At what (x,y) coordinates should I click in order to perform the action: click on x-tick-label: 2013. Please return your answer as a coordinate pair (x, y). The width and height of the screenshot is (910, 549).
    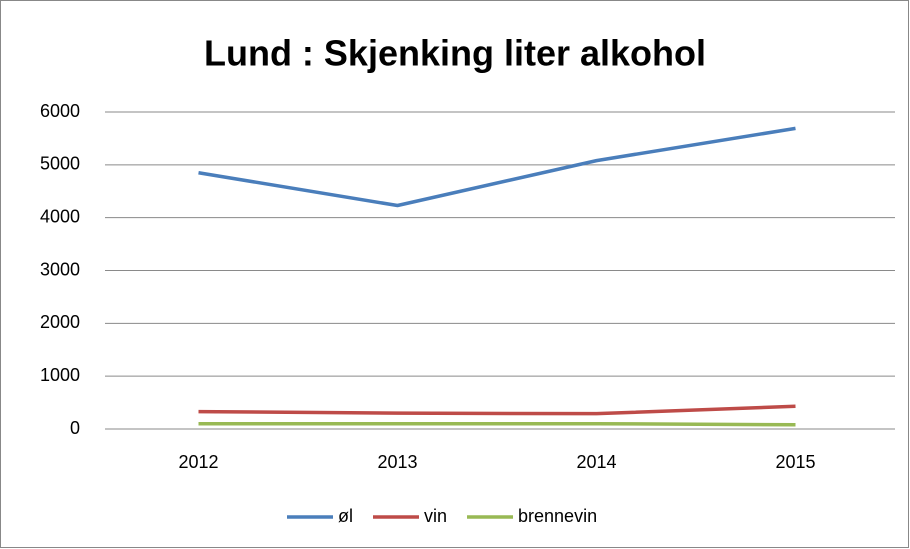
    Looking at the image, I should click on (397, 462).